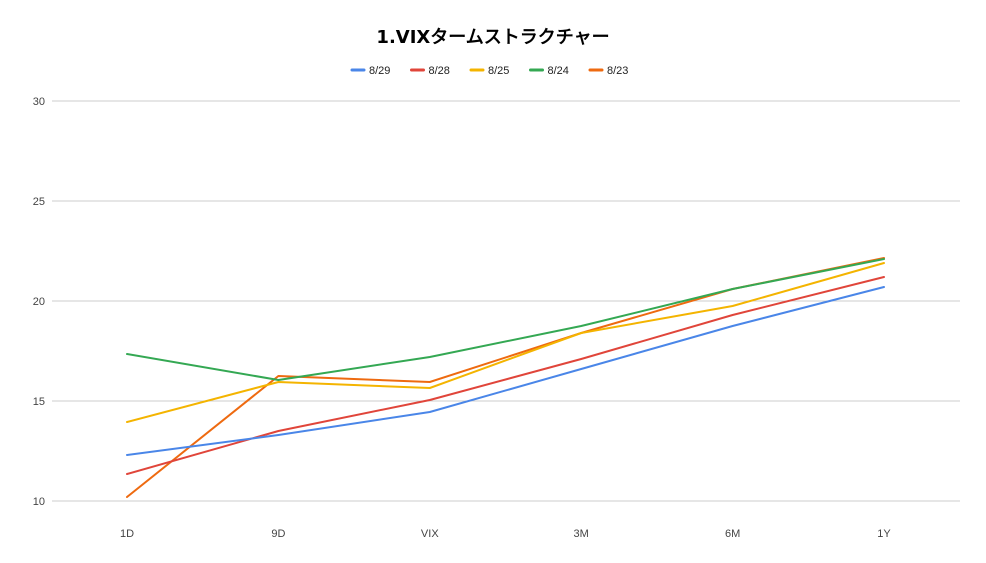  I want to click on legend-label: 8/29, so click(379, 71).